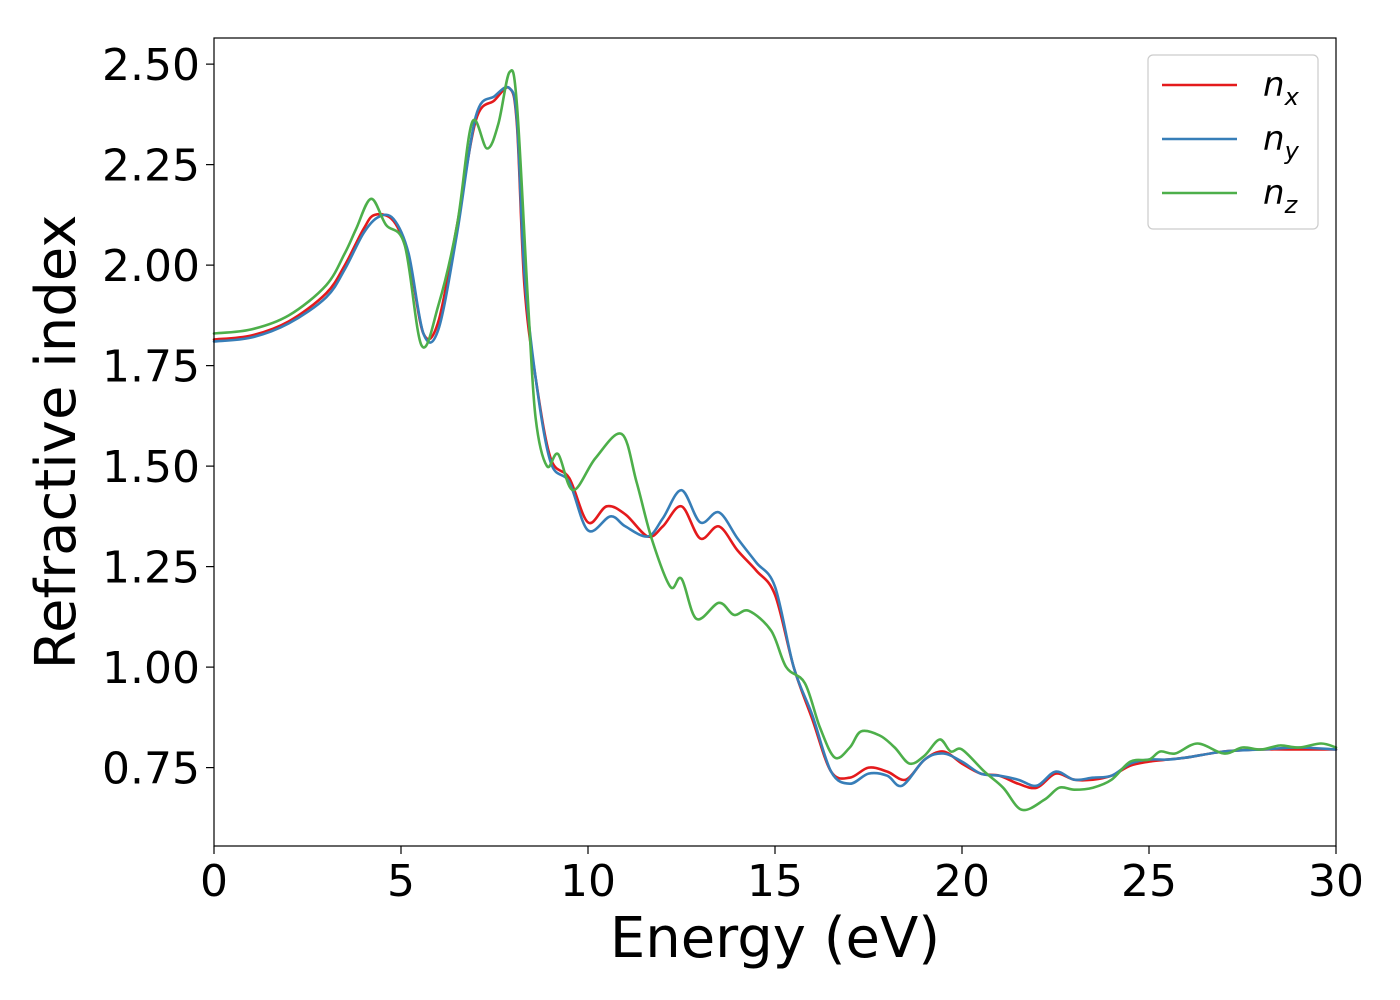  What do you see at coordinates (151, 769) in the screenshot?
I see `y-tick-label: 0.75` at bounding box center [151, 769].